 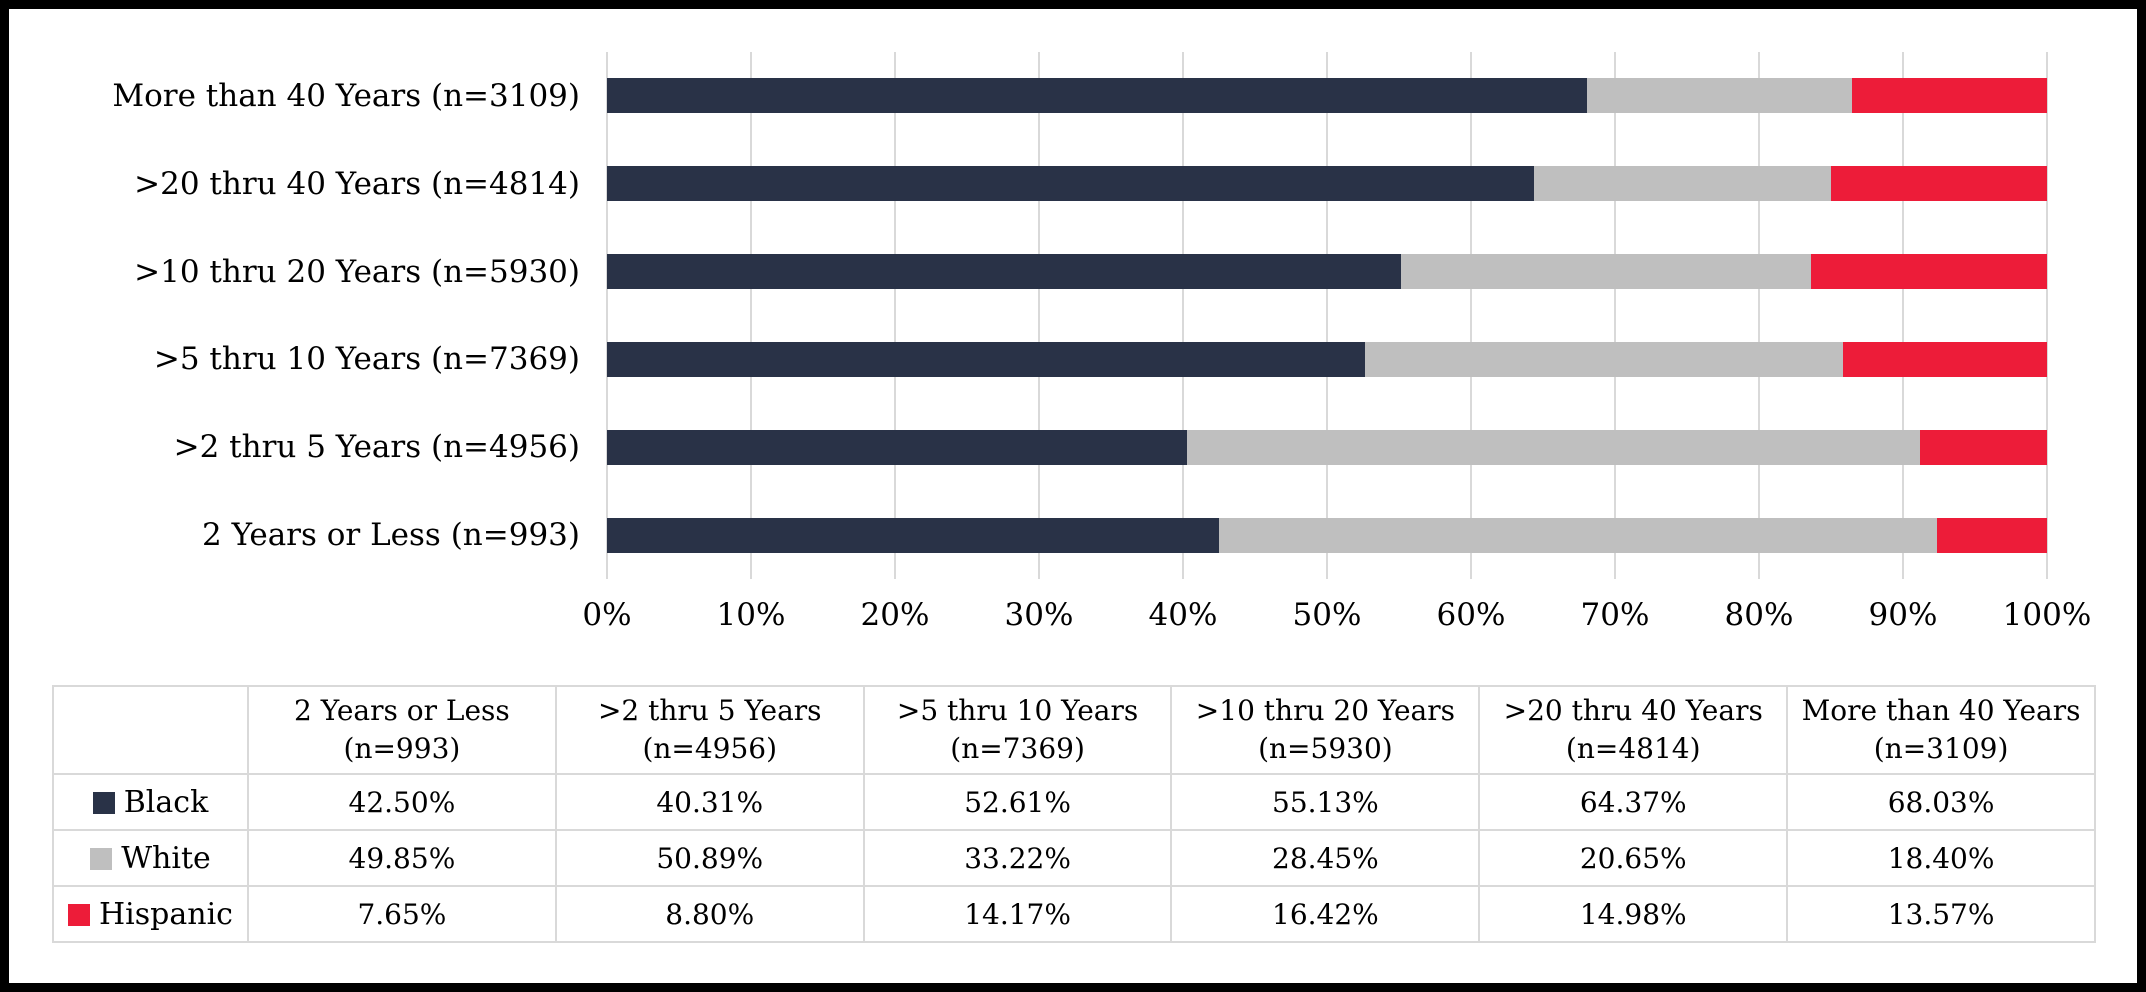 What do you see at coordinates (402, 802) in the screenshot?
I see `table-value-cell: 42.50%` at bounding box center [402, 802].